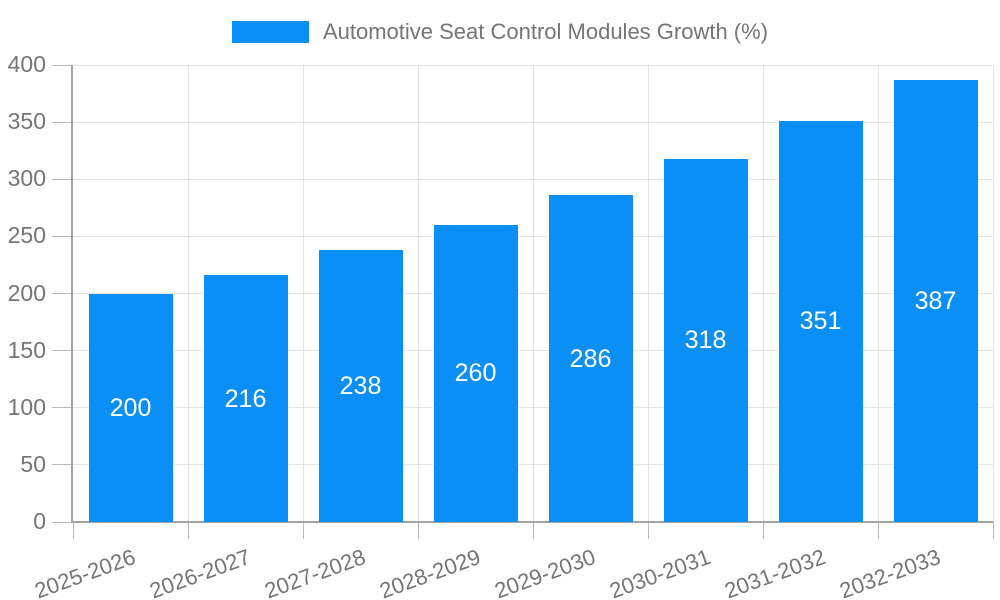  I want to click on bar-value-label: 387, so click(935, 300).